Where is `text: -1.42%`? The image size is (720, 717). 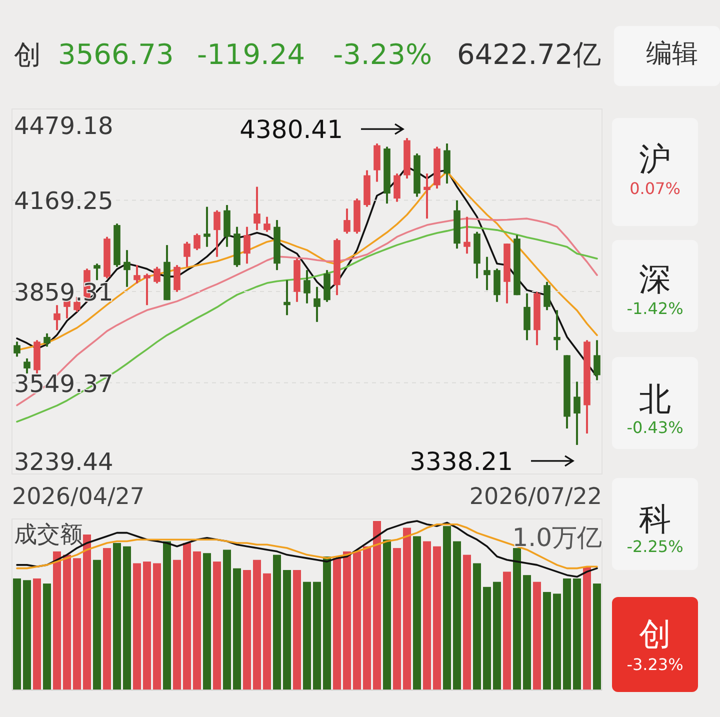 text: -1.42% is located at coordinates (655, 308).